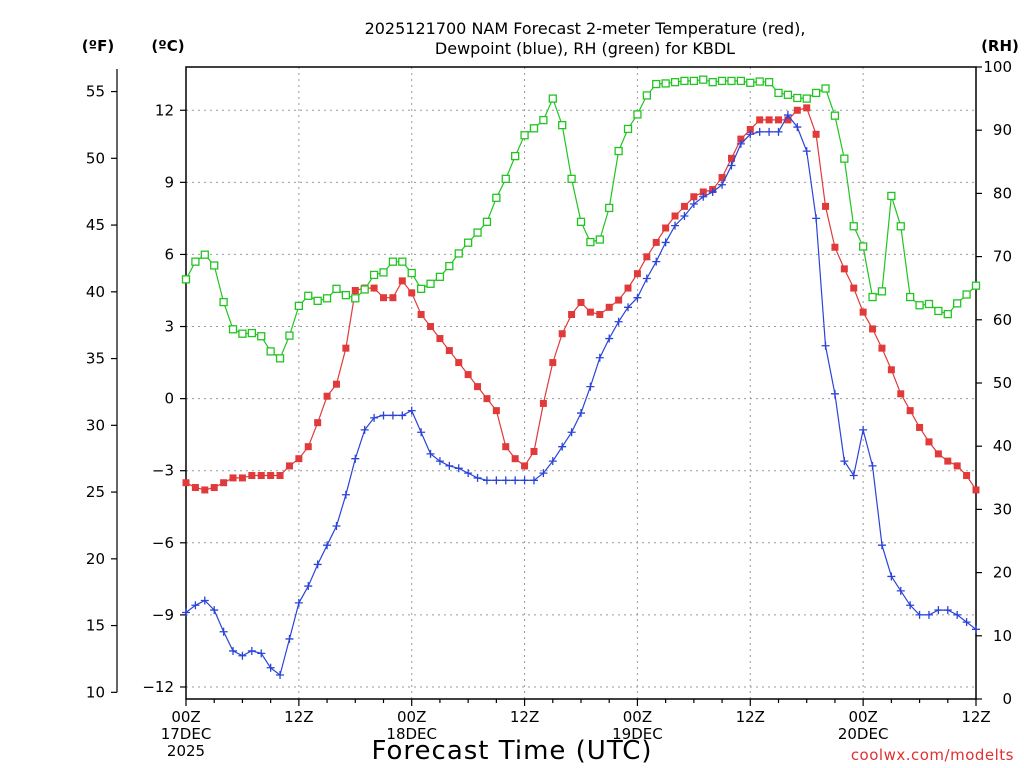 Image resolution: width=1024 pixels, height=768 pixels. I want to click on fahrenheit-tick-label: 15, so click(95, 626).